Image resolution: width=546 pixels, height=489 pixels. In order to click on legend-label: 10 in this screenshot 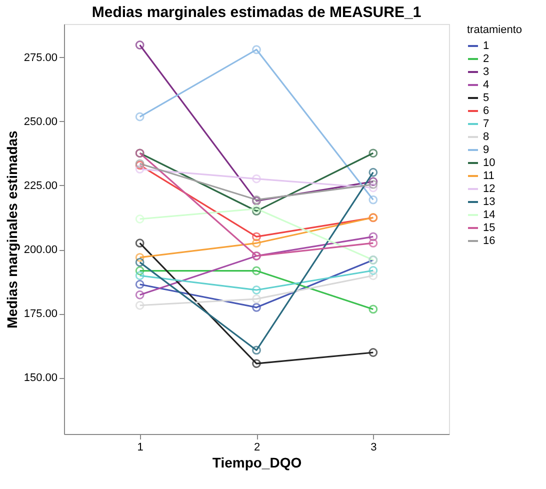, I will do `click(489, 163)`.